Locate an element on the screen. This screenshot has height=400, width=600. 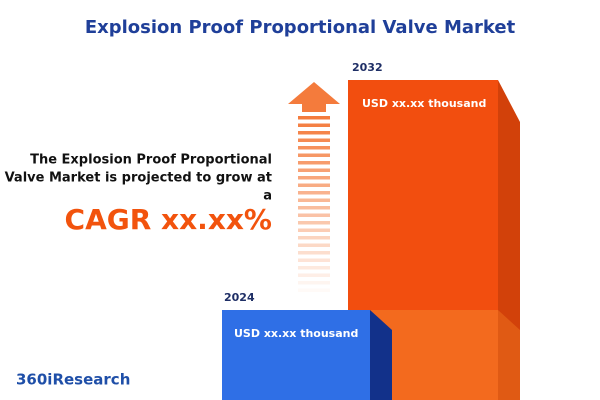
growth-arrow is located at coordinates (314, 187).